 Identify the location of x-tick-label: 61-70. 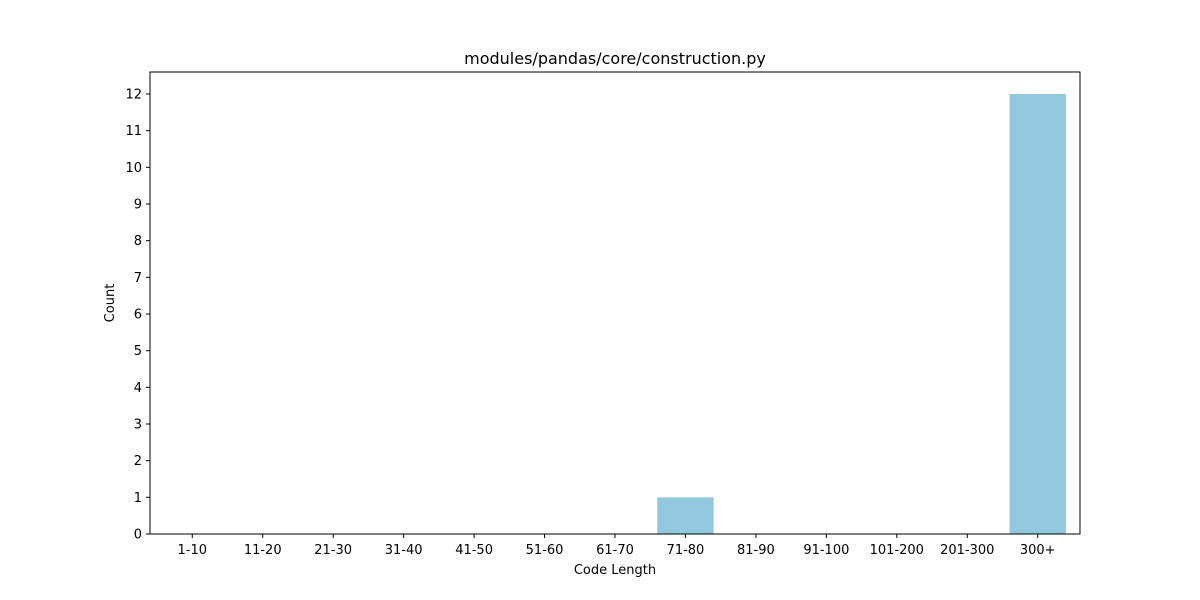
(615, 550).